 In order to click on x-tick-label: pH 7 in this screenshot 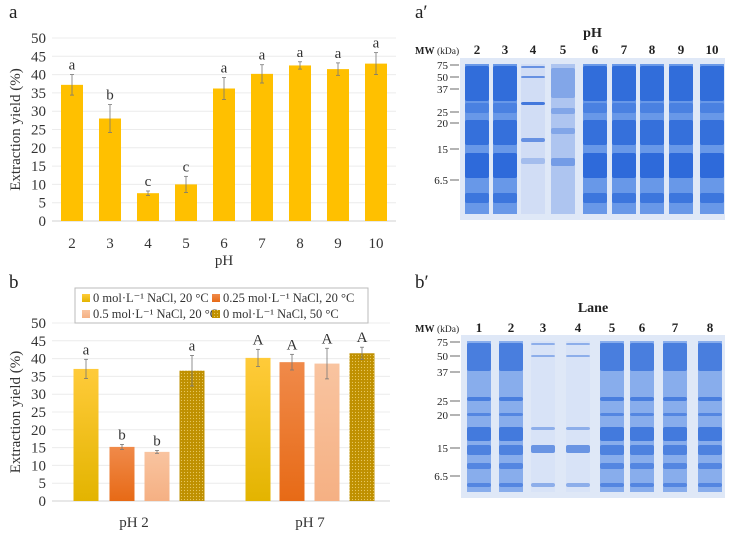, I will do `click(310, 523)`.